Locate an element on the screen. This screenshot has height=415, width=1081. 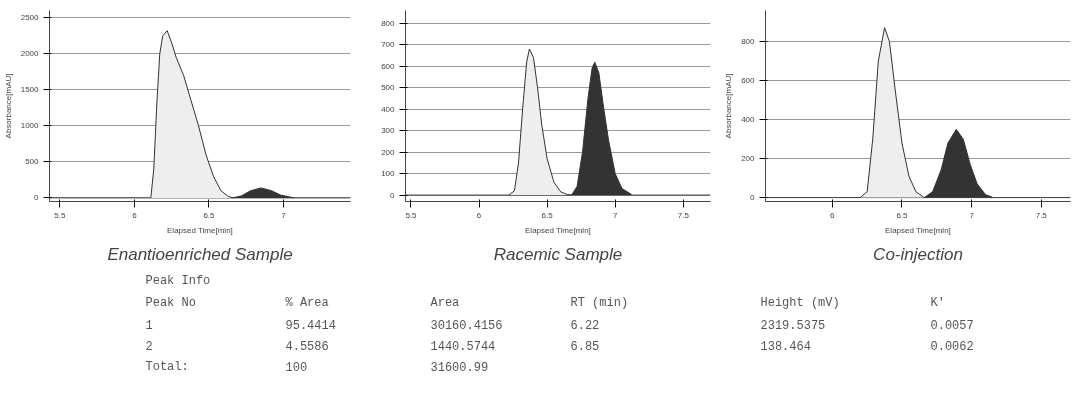
text: Racemic Sample is located at coordinates (558, 254).